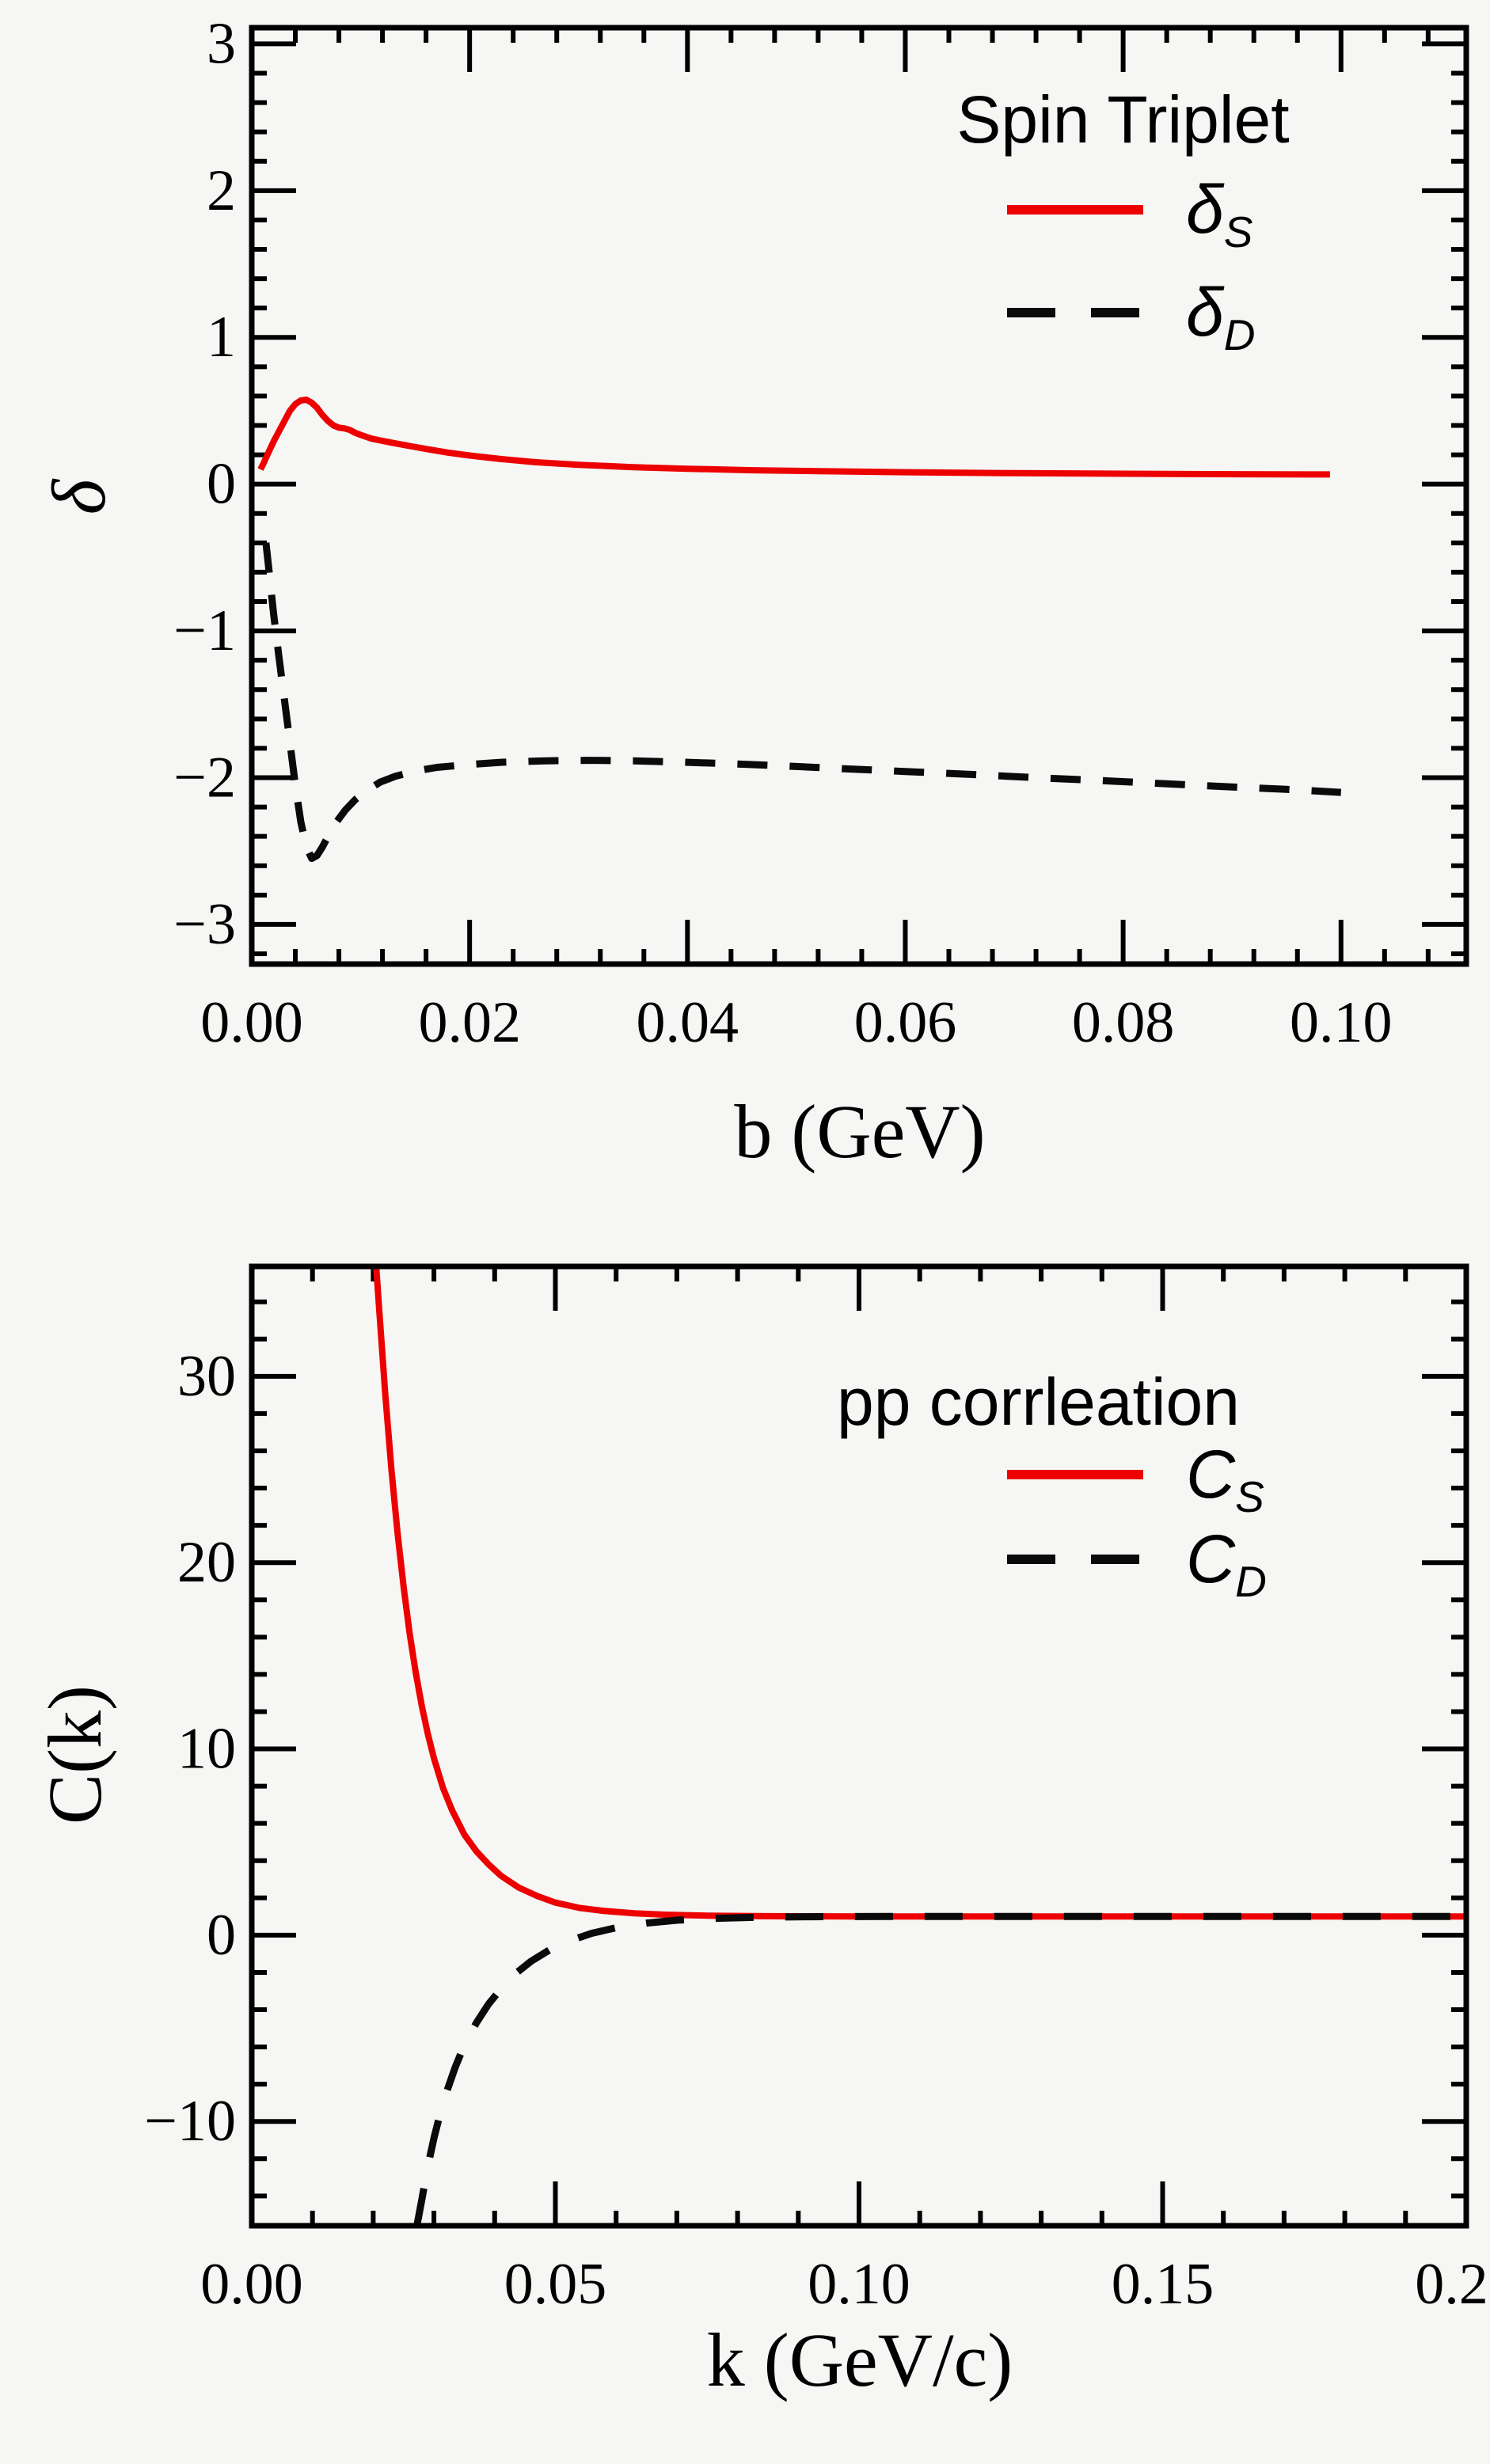 The image size is (1490, 2464). I want to click on svg-text: 0.04, so click(688, 1022).